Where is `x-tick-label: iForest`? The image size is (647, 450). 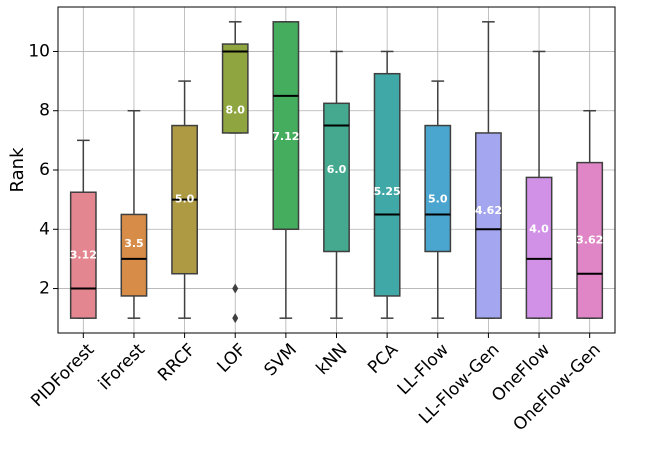 x-tick-label: iForest is located at coordinates (122, 367).